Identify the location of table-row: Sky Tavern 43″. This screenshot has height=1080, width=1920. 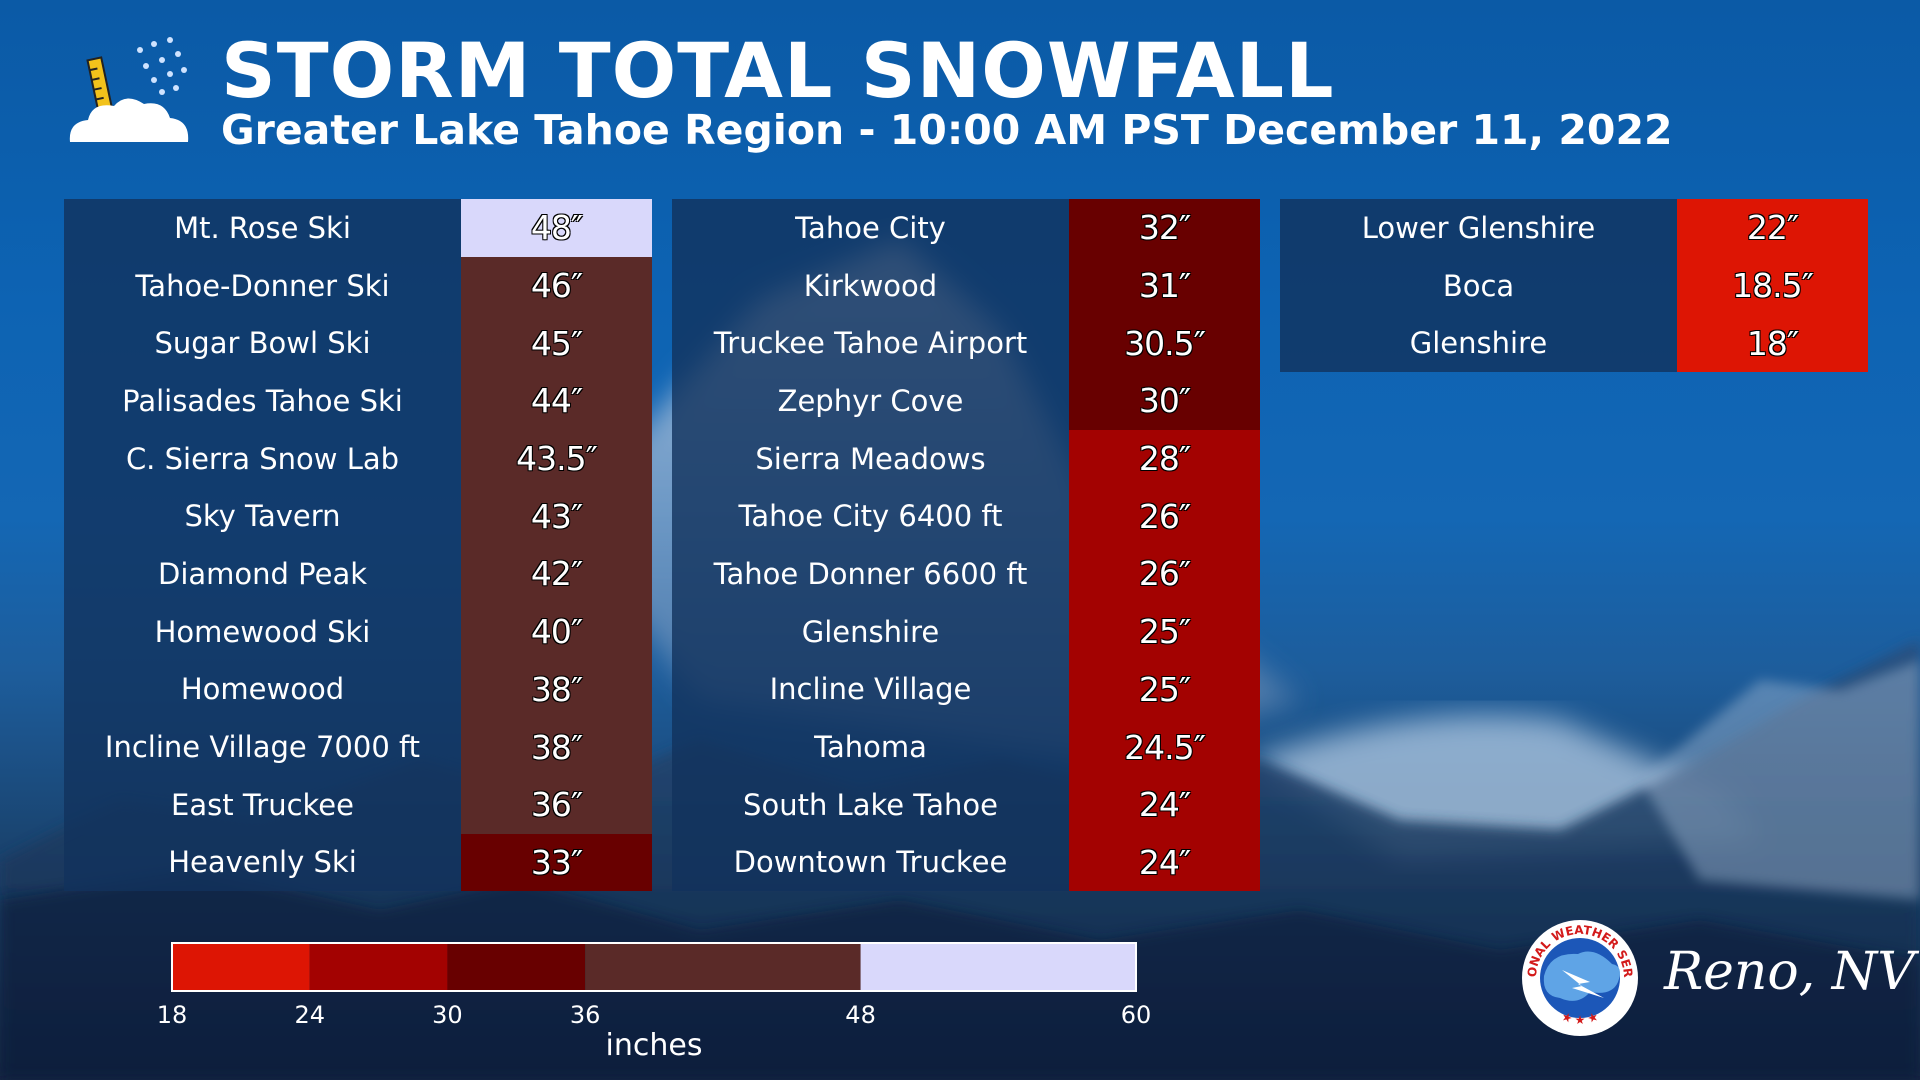
(358, 516).